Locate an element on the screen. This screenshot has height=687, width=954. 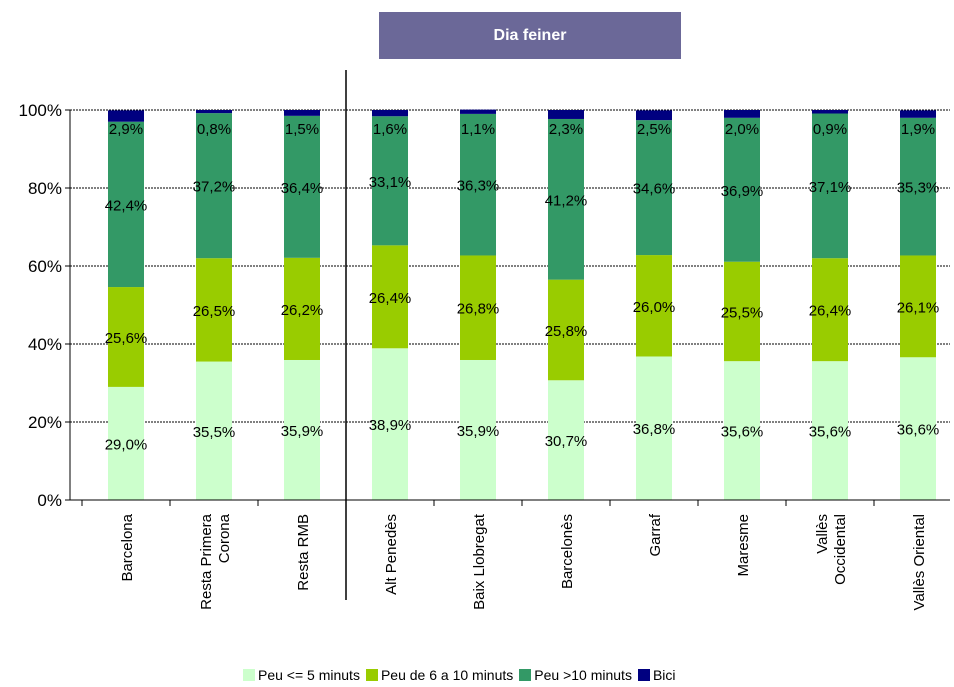
data-label: 41,2% is located at coordinates (566, 200).